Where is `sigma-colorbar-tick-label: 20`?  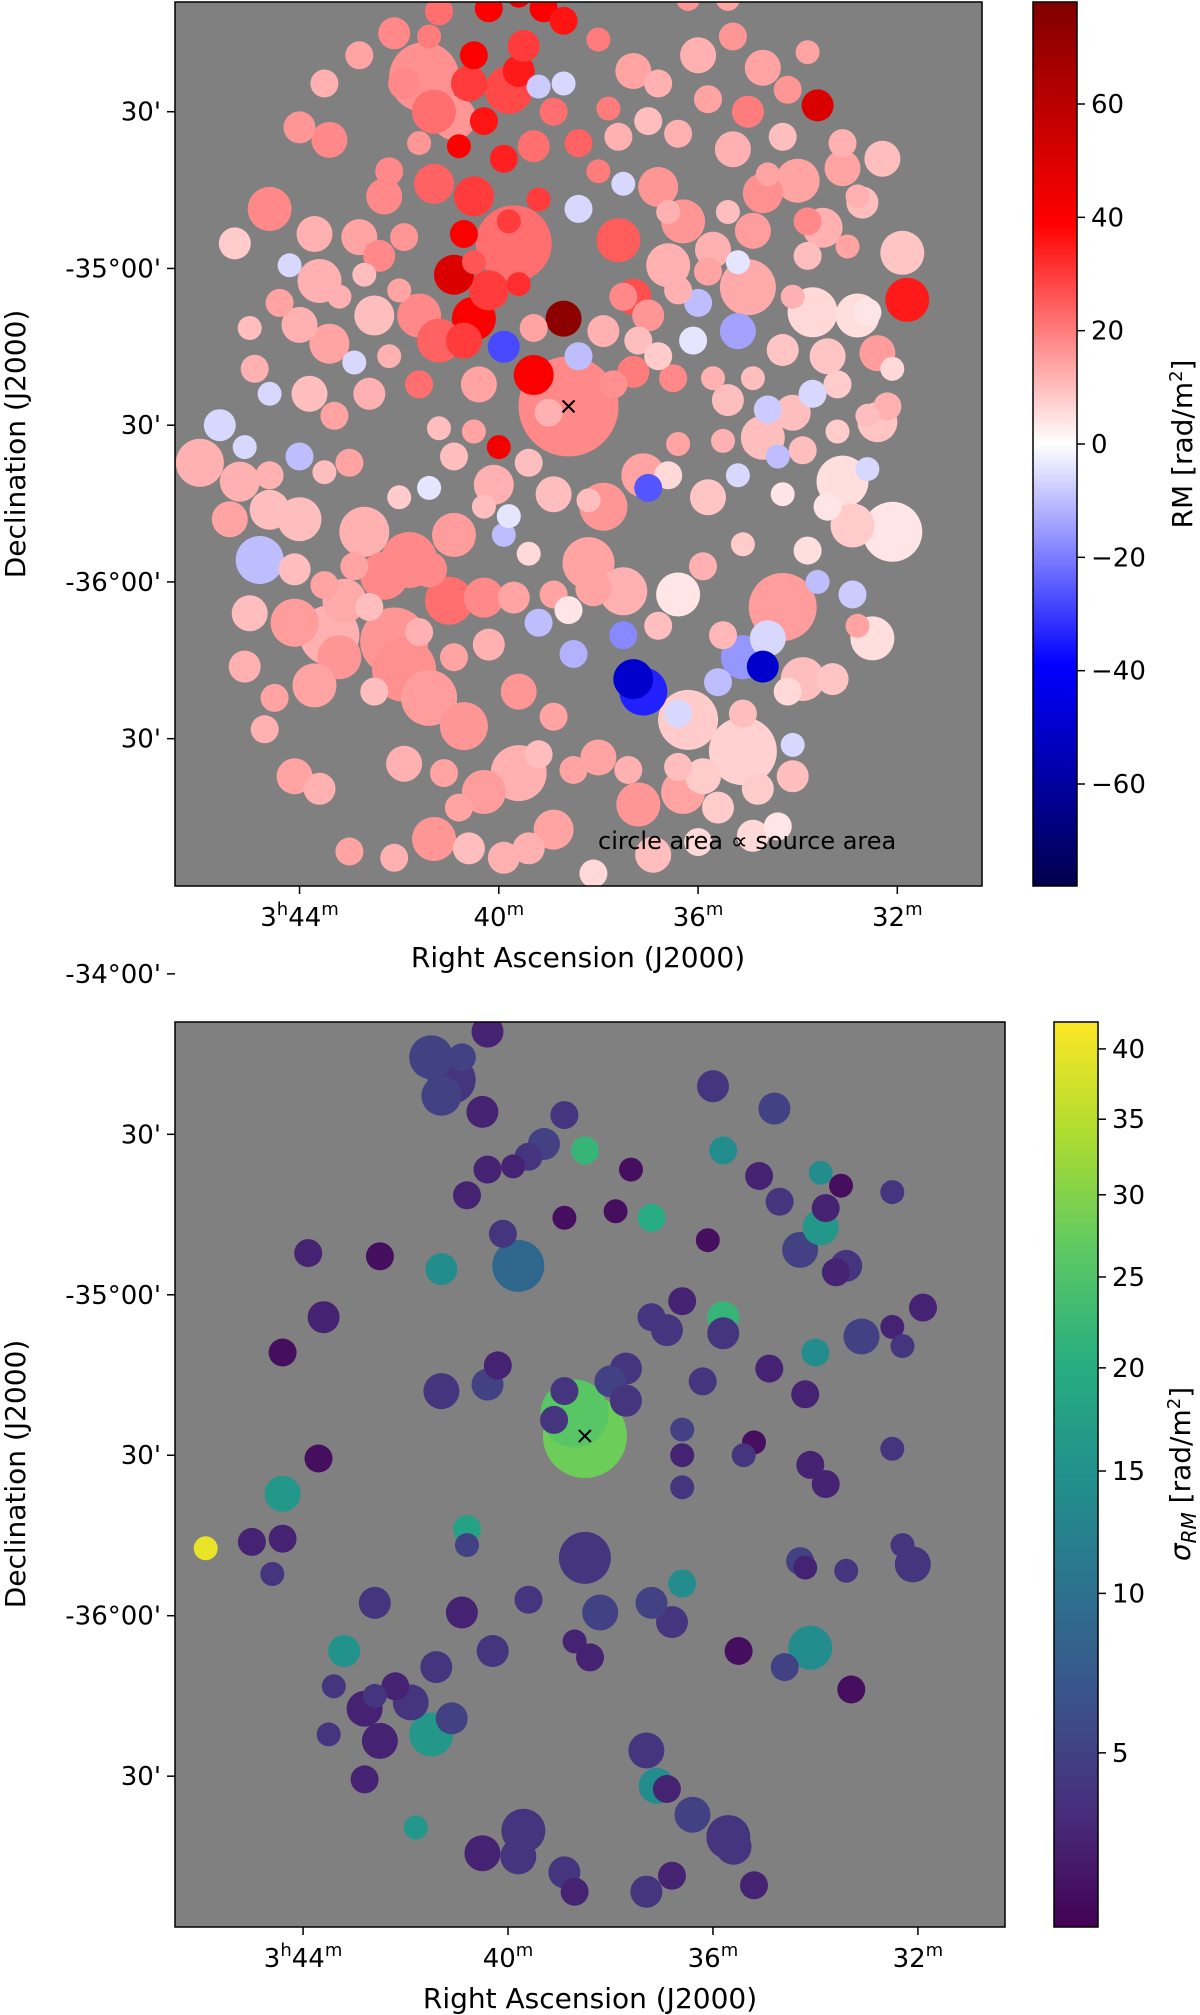
sigma-colorbar-tick-label: 20 is located at coordinates (1128, 1369).